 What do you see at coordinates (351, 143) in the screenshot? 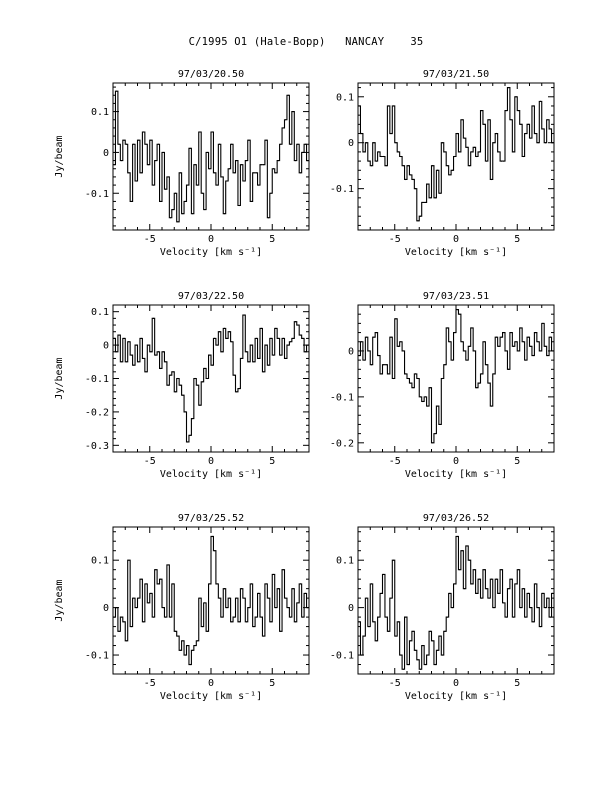
I see `y-tick-label: 0` at bounding box center [351, 143].